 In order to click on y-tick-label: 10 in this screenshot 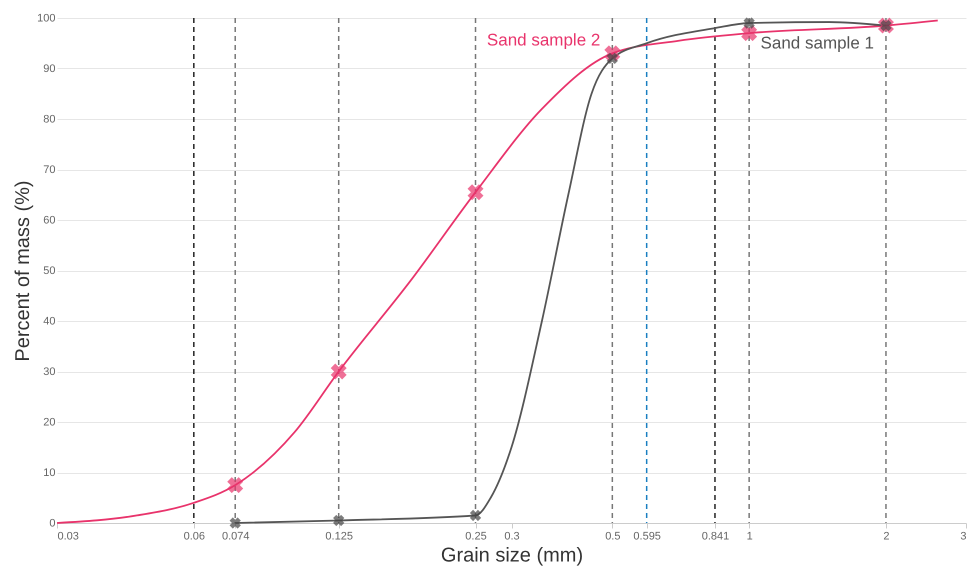, I will do `click(49, 473)`.